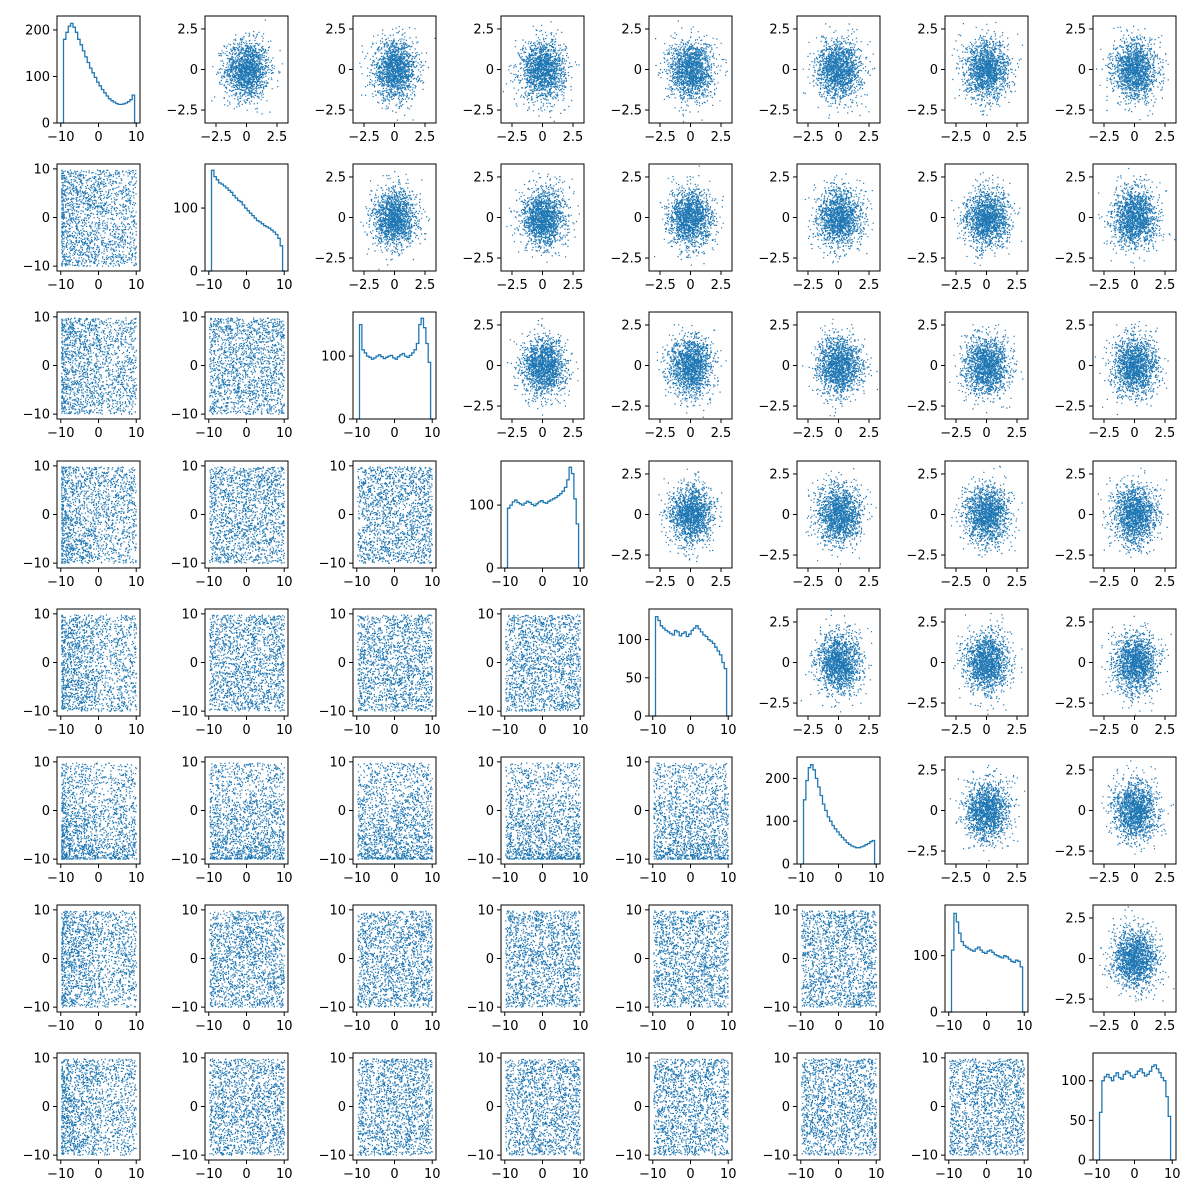 Image resolution: width=1200 pixels, height=1200 pixels. What do you see at coordinates (967, 376) in the screenshot?
I see `scatter-normal-2-6: −2.5 0 2.5 −2.5 0 2.5` at bounding box center [967, 376].